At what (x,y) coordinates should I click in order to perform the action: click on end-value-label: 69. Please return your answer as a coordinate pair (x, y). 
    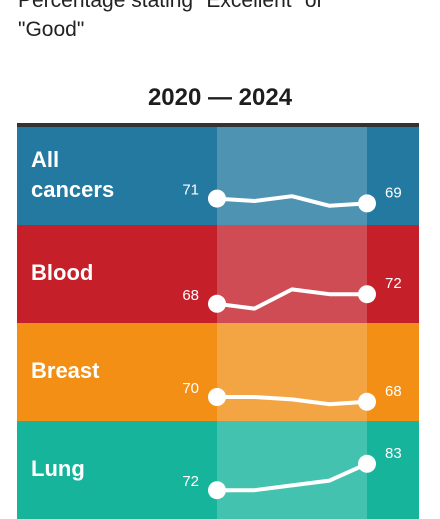
    Looking at the image, I should click on (393, 192).